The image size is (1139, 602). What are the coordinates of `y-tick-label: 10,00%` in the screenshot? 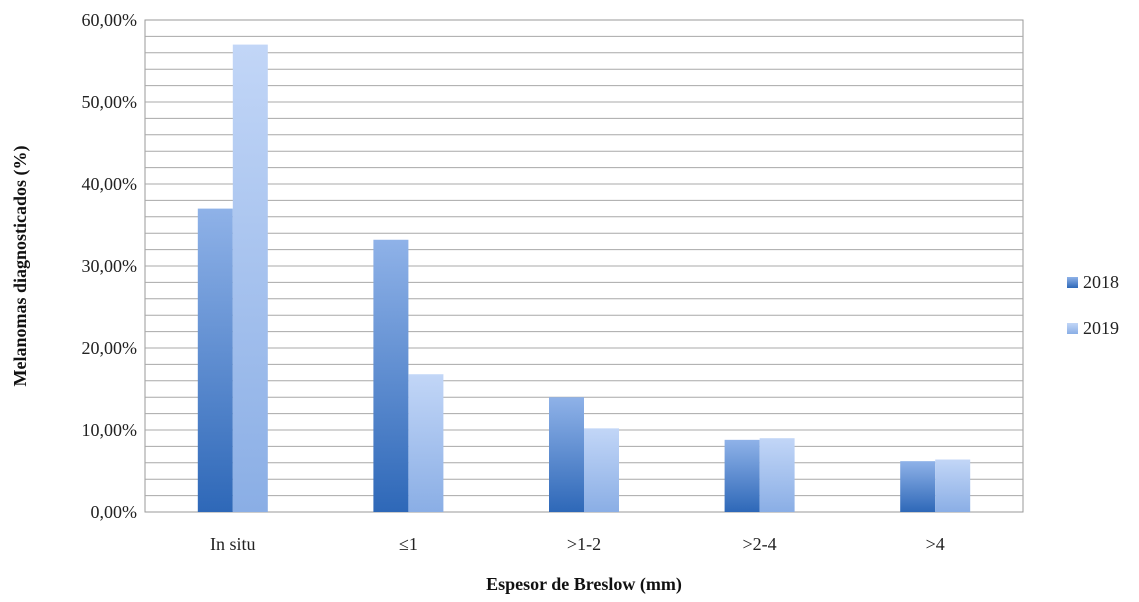 It's located at (110, 430).